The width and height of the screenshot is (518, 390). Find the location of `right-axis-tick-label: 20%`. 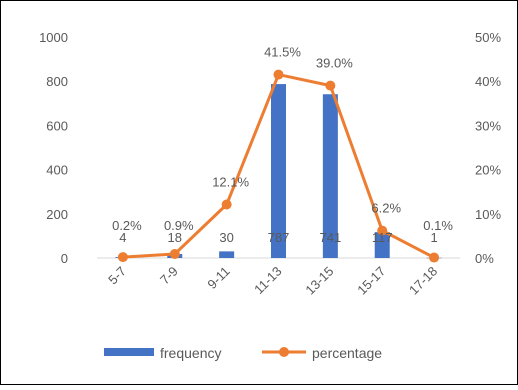

right-axis-tick-label: 20% is located at coordinates (488, 170).